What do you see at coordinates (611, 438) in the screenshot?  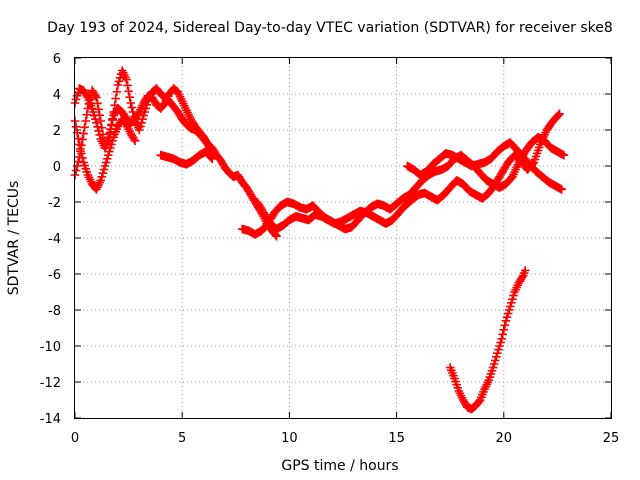 I see `x-tick-label: 25` at bounding box center [611, 438].